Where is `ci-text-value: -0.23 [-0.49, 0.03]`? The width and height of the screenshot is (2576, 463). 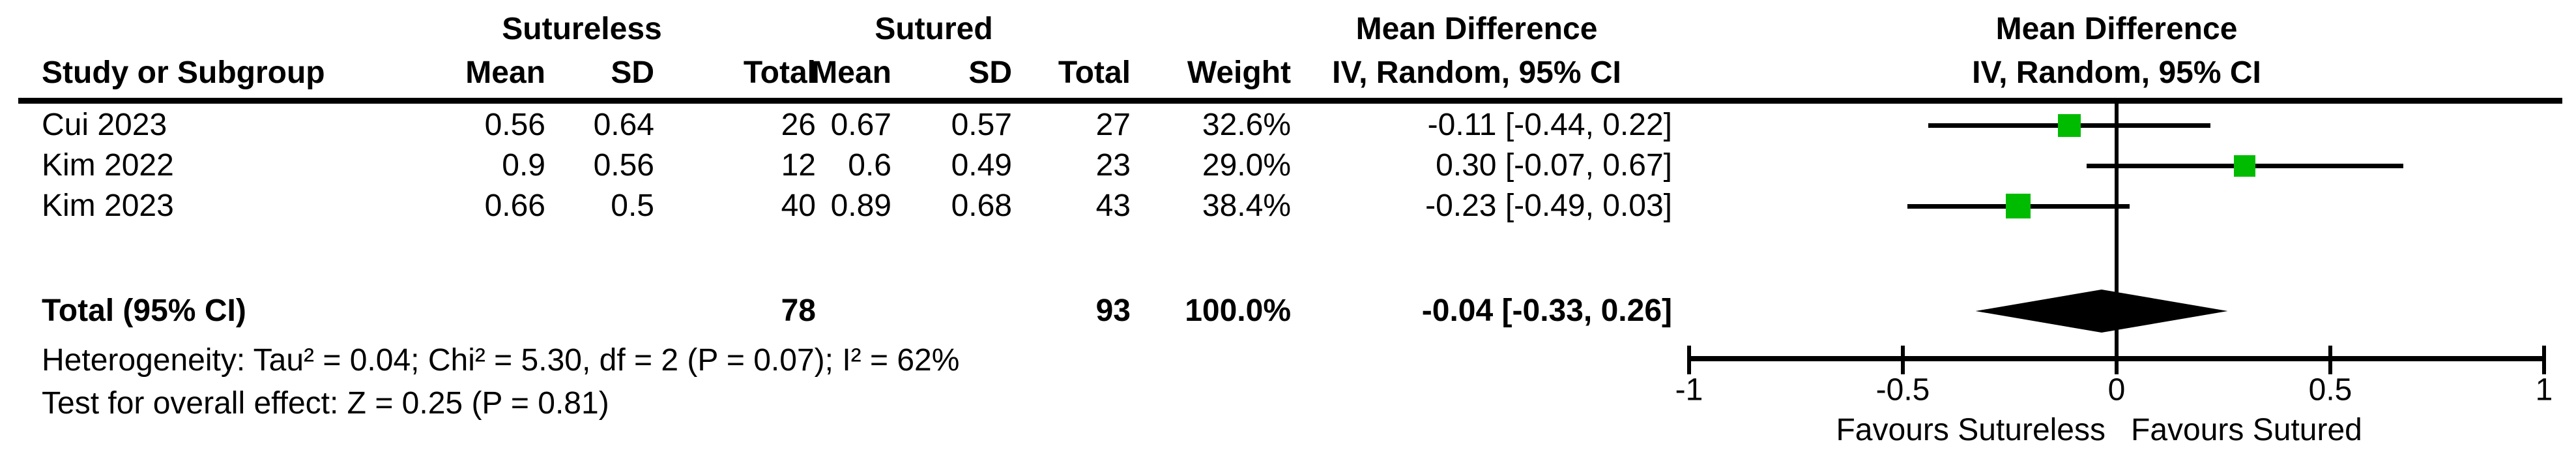 ci-text-value: -0.23 [-0.49, 0.03] is located at coordinates (1548, 205).